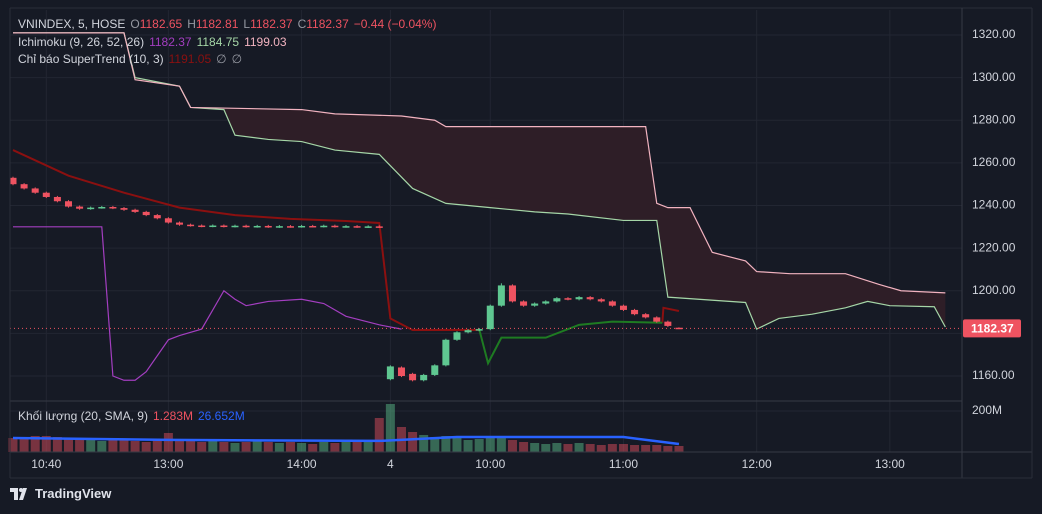 The image size is (1042, 514). What do you see at coordinates (170, 42) in the screenshot?
I see `indicator-value: 1182.37` at bounding box center [170, 42].